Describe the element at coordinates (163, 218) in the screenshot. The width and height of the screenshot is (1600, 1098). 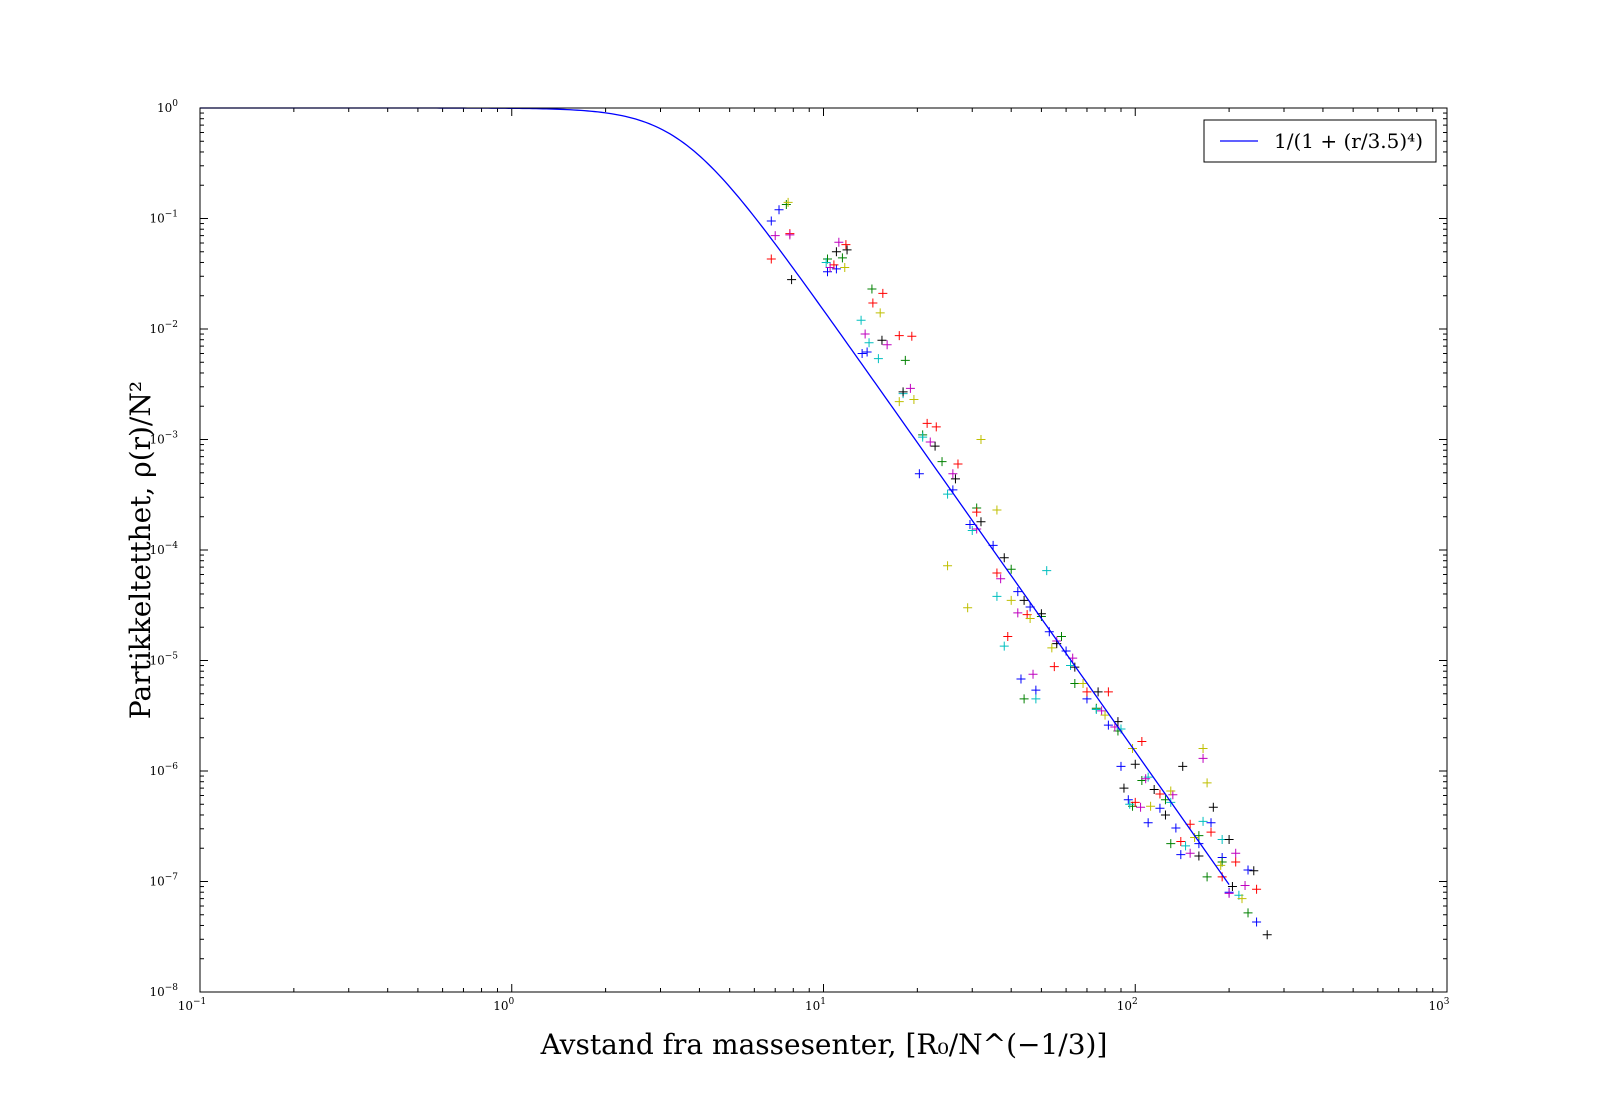
I see `y-tick-label: 10⁻¹` at that location.